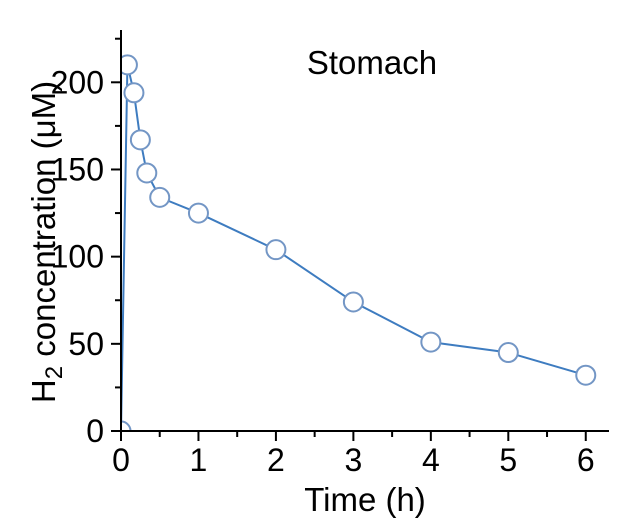 This screenshot has width=627, height=527. I want to click on x-tick-label: 1, so click(199, 460).